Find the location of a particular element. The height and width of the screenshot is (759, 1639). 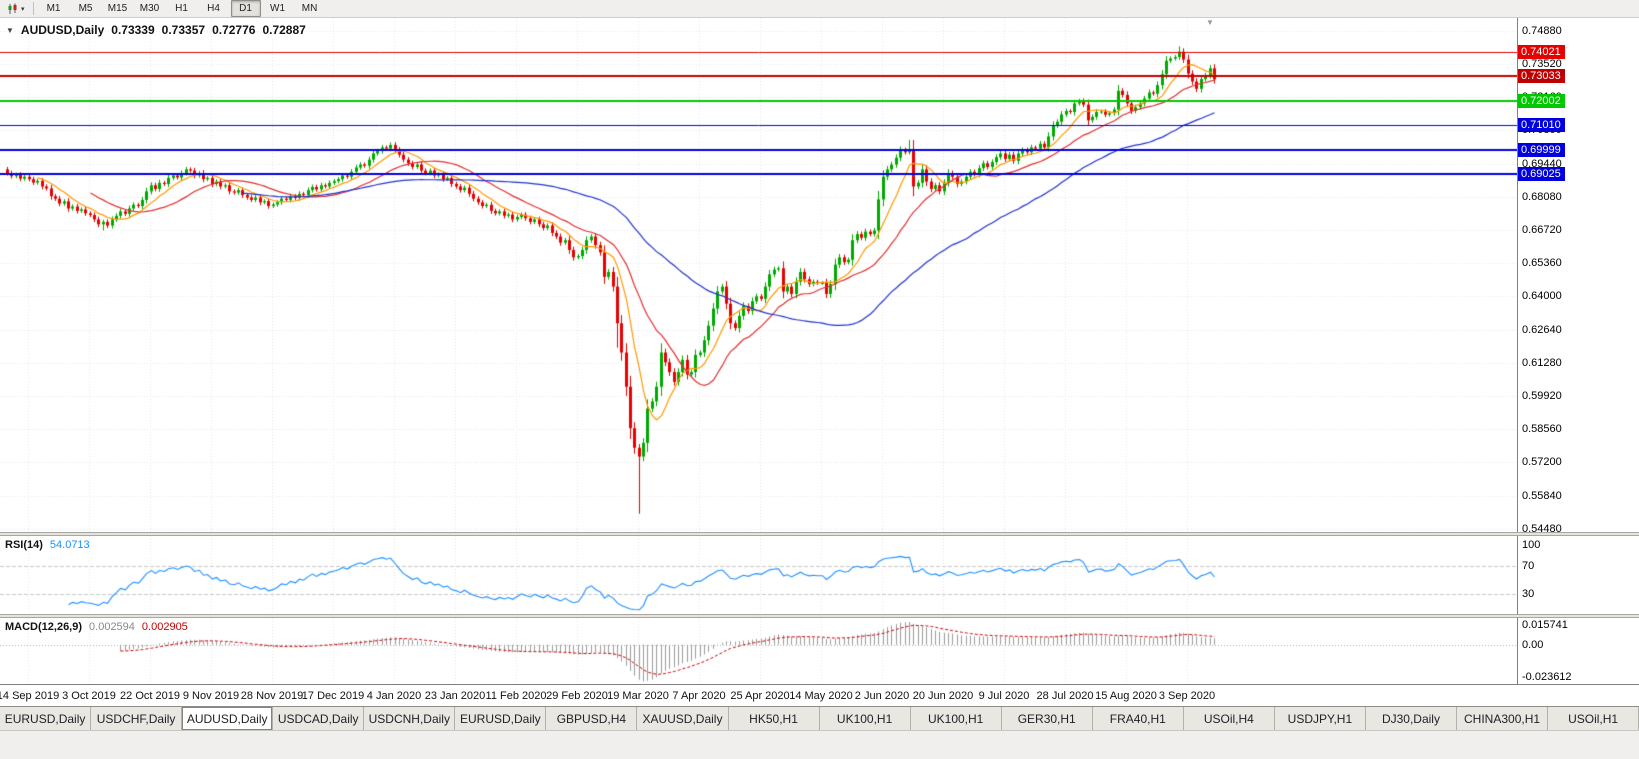

date-axis-label: 11 Feb 2020 is located at coordinates (516, 696).